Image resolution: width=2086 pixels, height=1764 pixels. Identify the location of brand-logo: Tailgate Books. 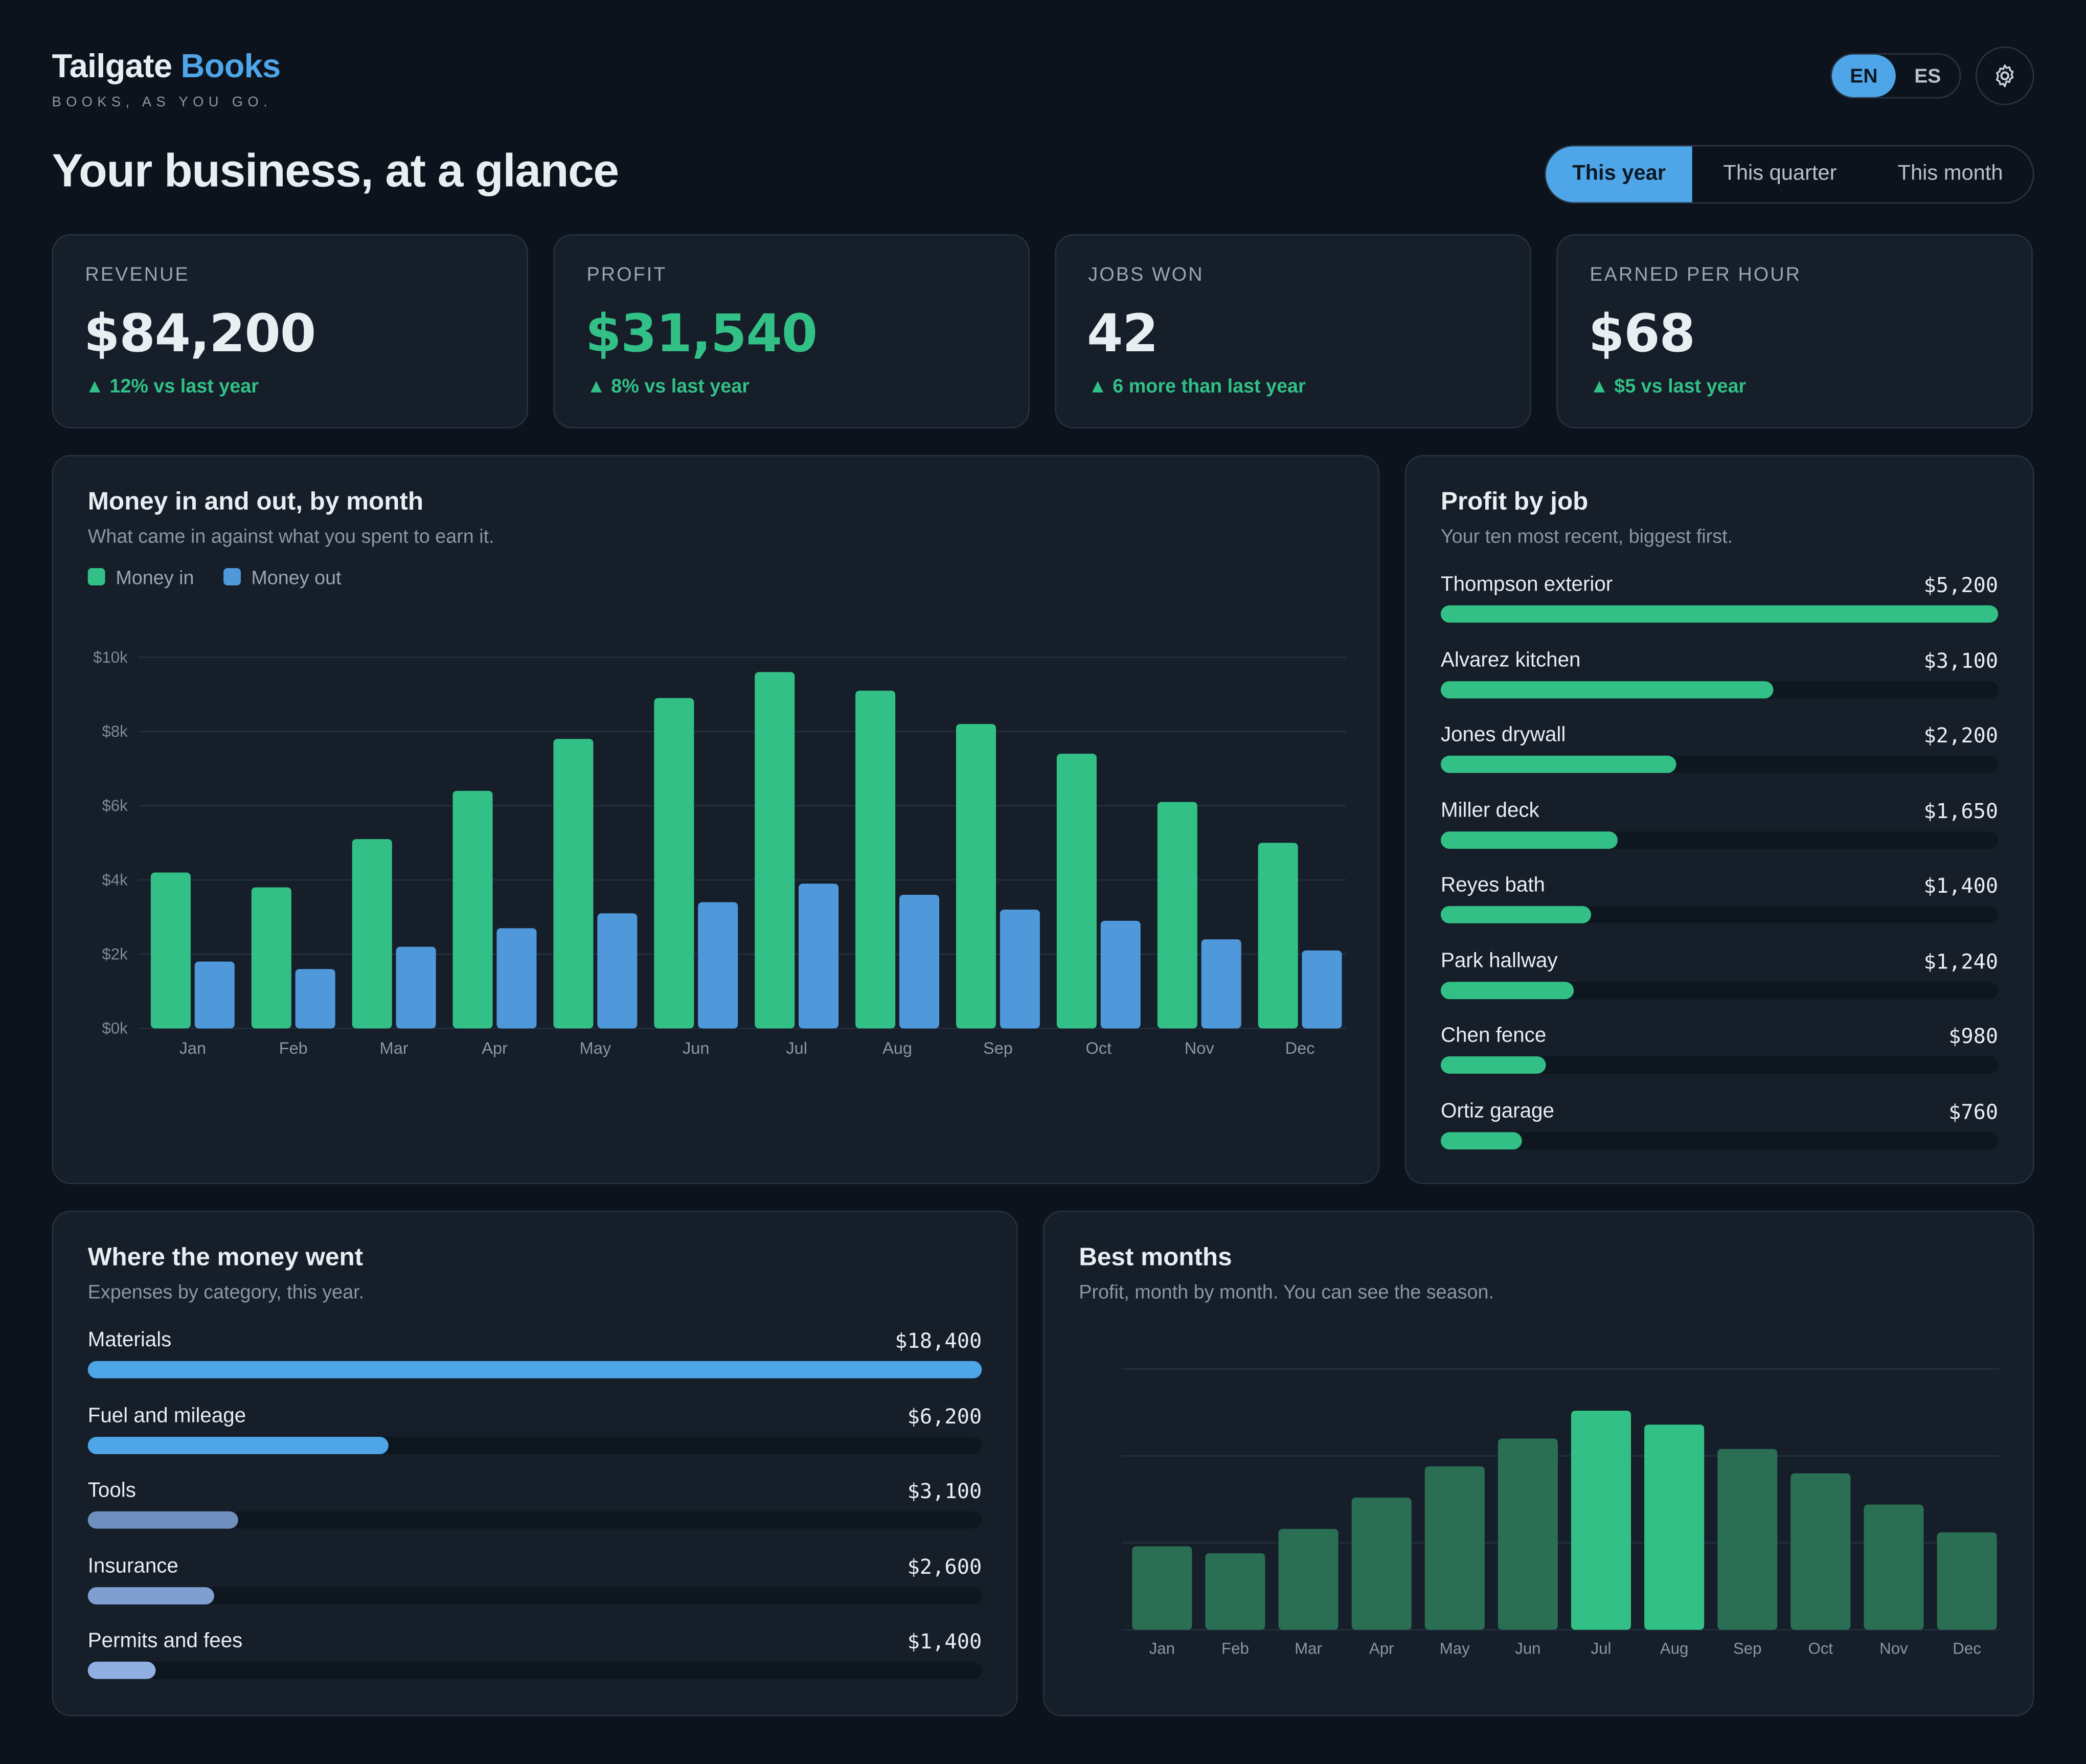
(166, 67).